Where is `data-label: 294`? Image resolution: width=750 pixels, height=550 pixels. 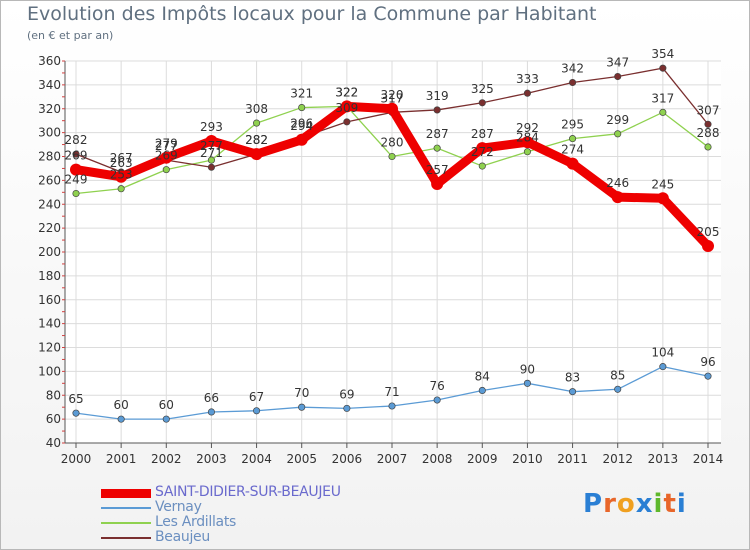
data-label: 294 is located at coordinates (301, 126).